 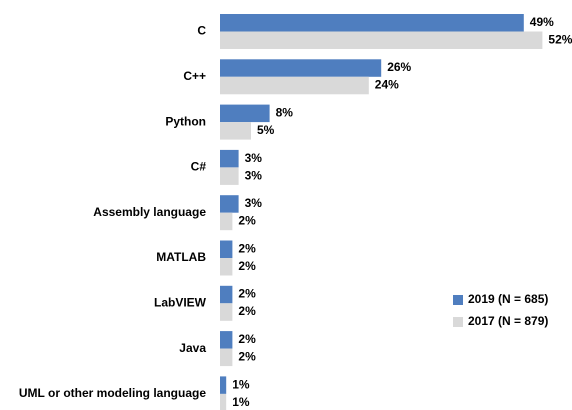 I want to click on value-label: 26%, so click(x=399, y=67).